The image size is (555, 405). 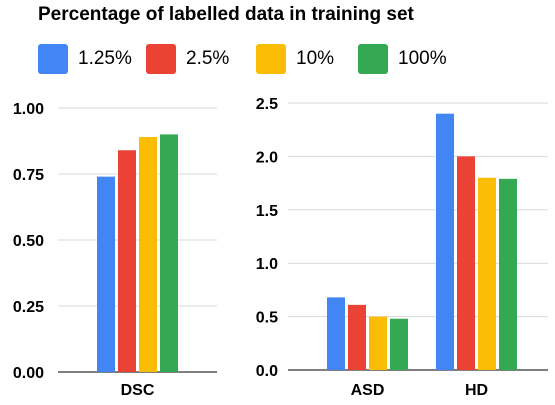 I want to click on x-category-label: ASD, so click(x=368, y=390).